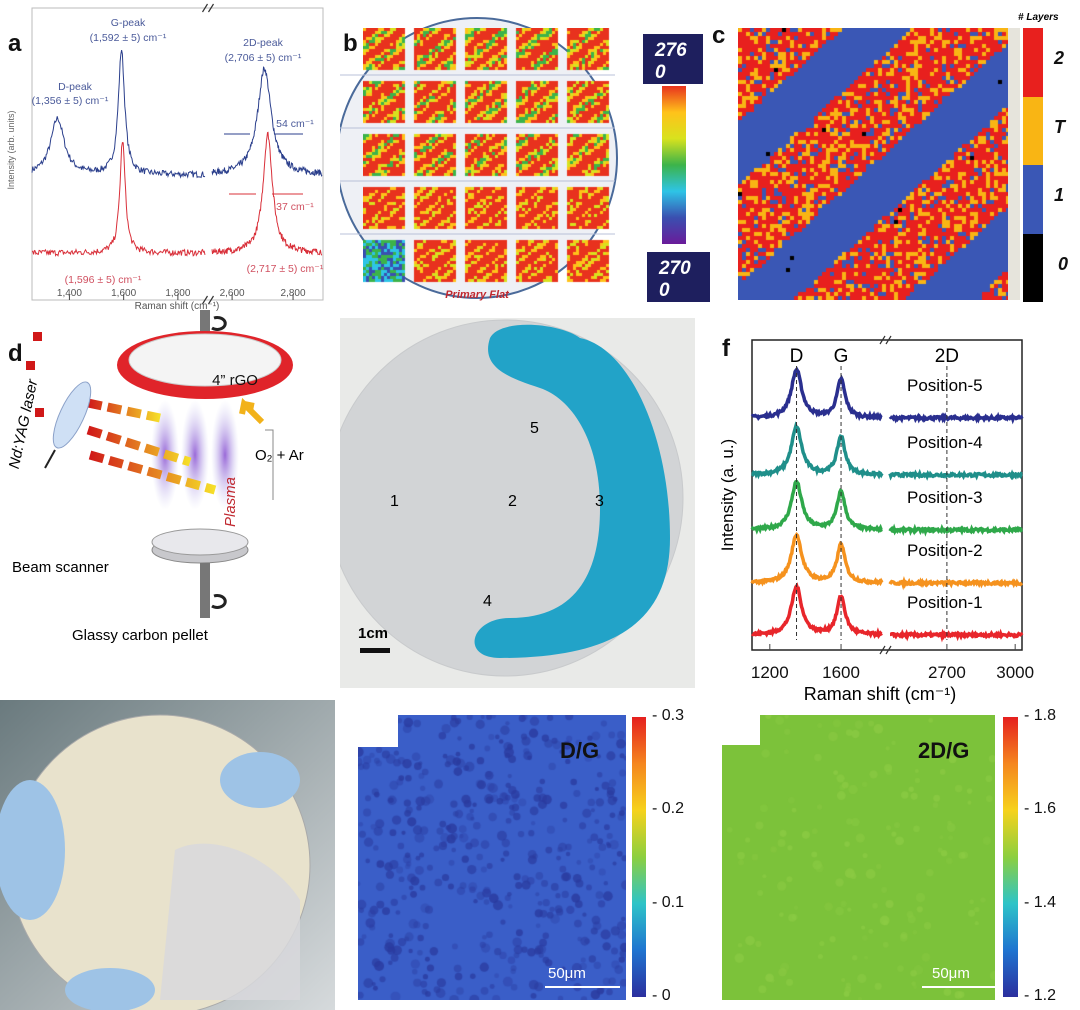 Image resolution: width=1080 pixels, height=1010 pixels. What do you see at coordinates (492, 857) in the screenshot?
I see `panel-h-dg-map` at bounding box center [492, 857].